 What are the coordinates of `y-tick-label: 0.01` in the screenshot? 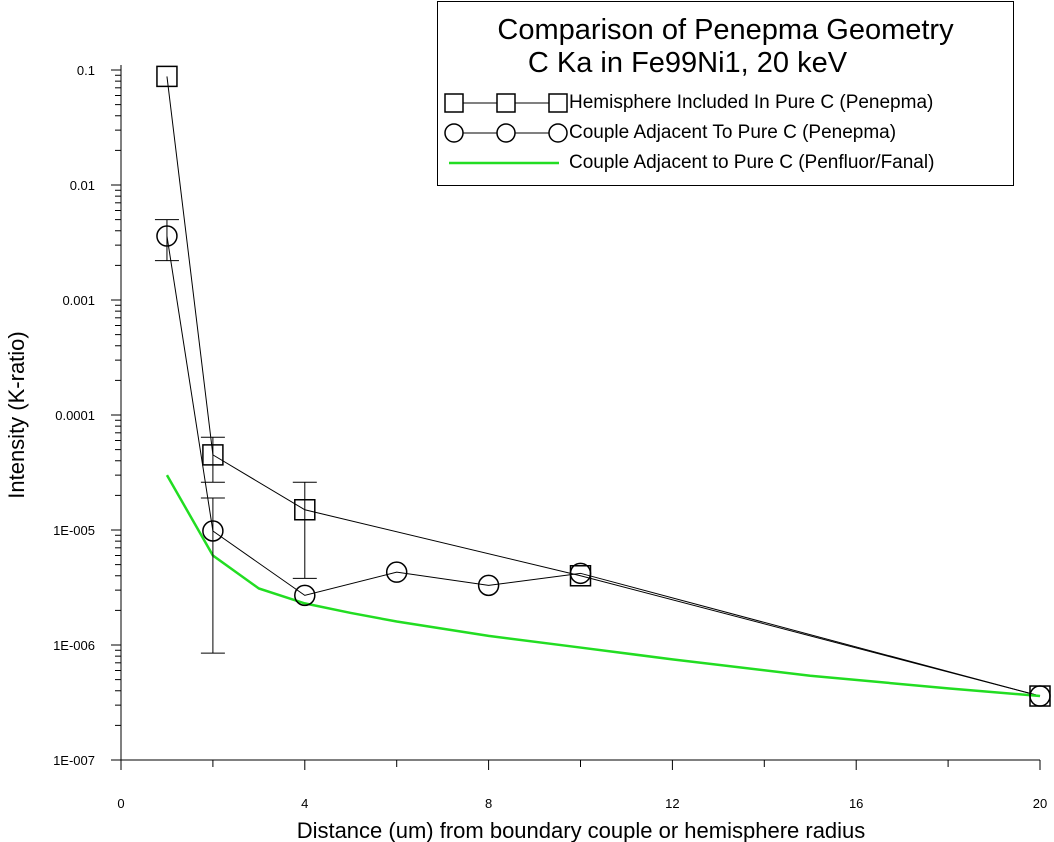 It's located at (82, 185).